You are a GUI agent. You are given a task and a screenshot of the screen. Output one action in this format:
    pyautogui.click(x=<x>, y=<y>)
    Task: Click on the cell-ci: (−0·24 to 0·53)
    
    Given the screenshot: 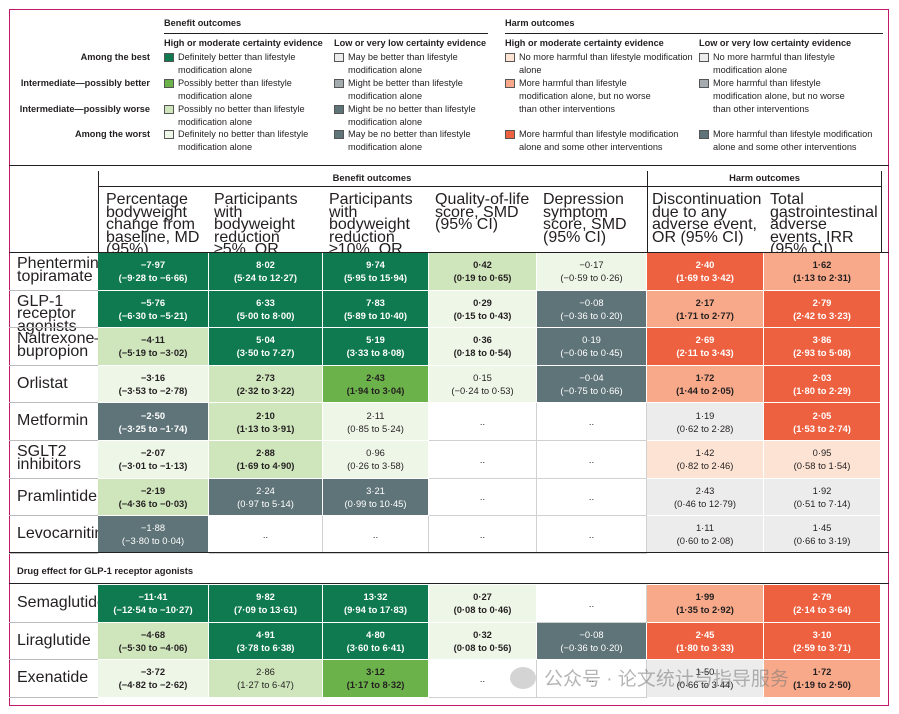 What is the action you would take?
    pyautogui.click(x=482, y=391)
    